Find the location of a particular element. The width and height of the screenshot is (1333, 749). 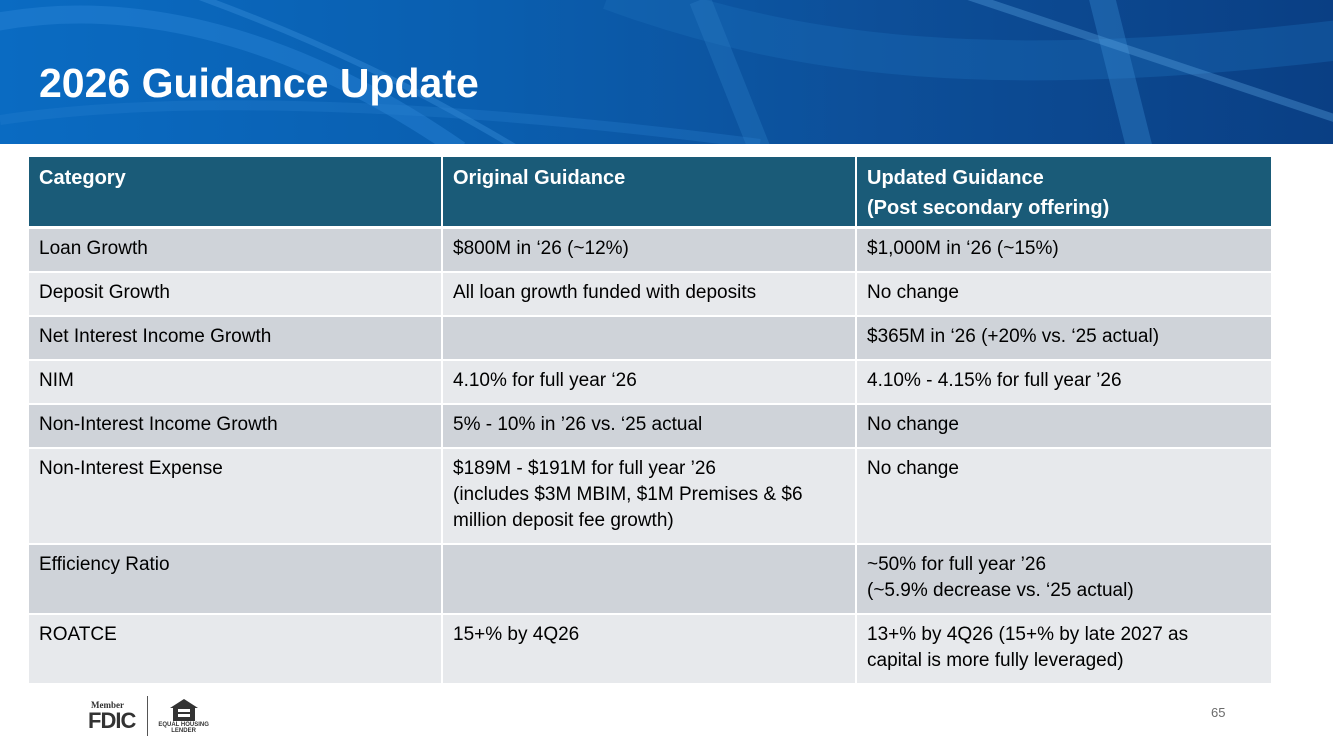

category-cell: ROATCE is located at coordinates (236, 650).